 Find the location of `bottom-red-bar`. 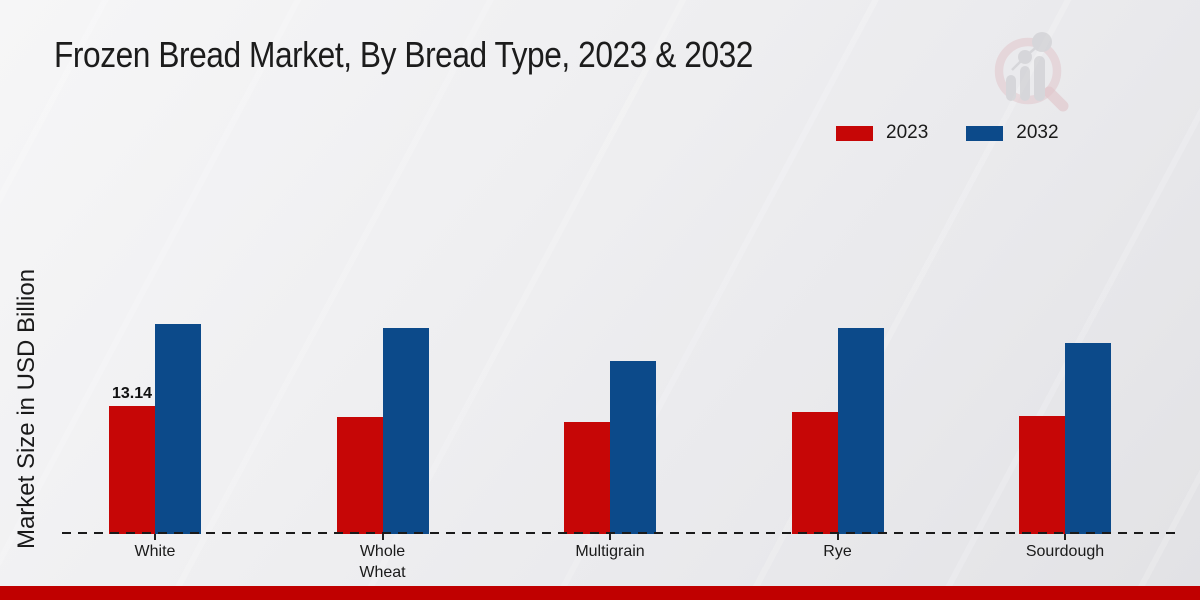

bottom-red-bar is located at coordinates (600, 593).